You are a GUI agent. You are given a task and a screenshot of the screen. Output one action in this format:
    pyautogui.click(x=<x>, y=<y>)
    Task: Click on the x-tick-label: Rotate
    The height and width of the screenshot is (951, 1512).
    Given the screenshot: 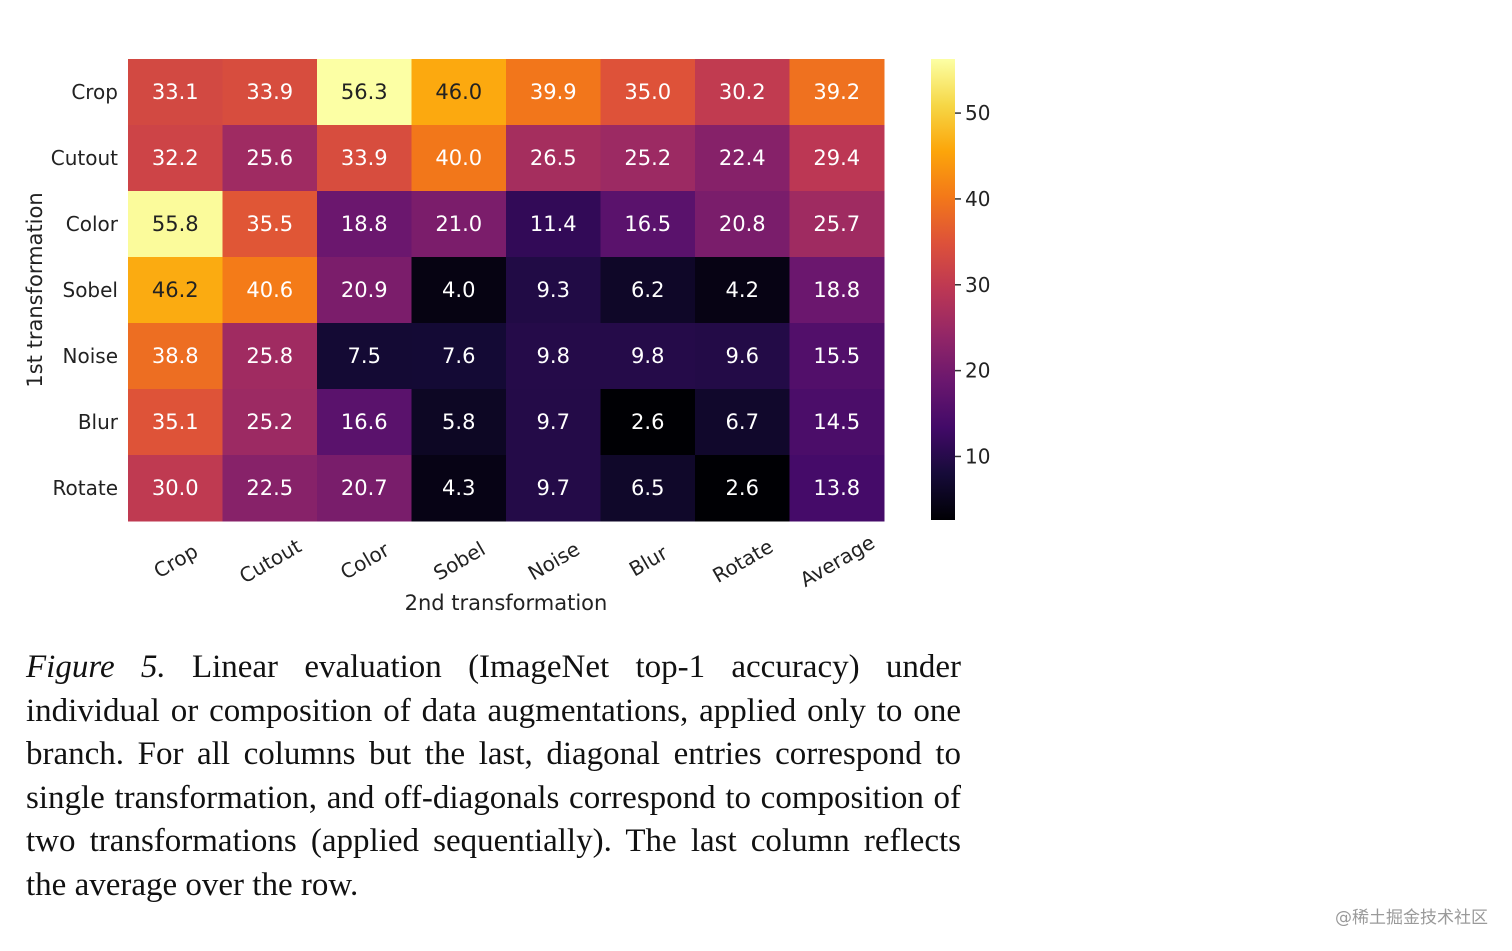 What is the action you would take?
    pyautogui.click(x=742, y=561)
    